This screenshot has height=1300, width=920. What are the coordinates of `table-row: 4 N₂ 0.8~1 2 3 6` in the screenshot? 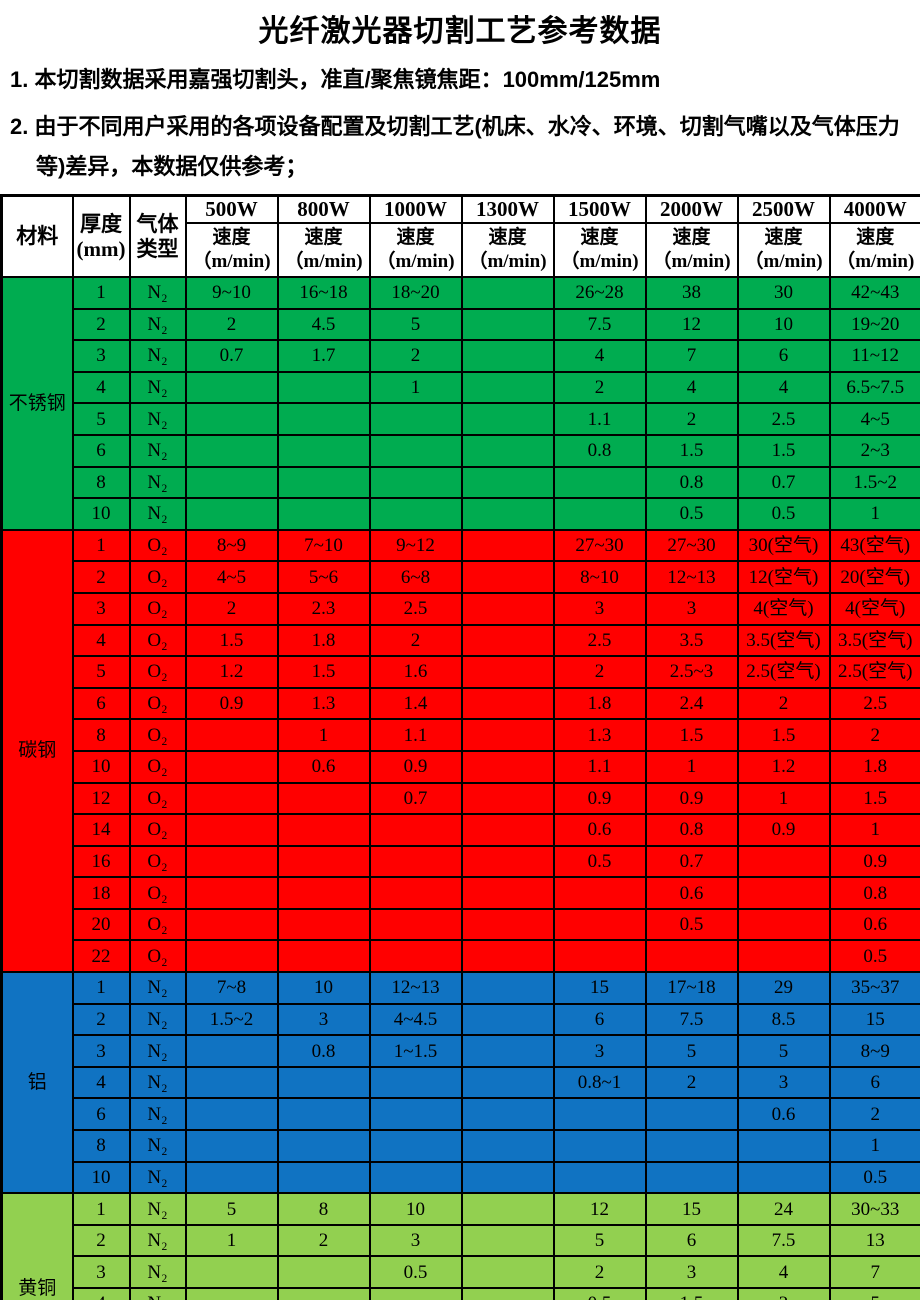 It's located at (461, 1082).